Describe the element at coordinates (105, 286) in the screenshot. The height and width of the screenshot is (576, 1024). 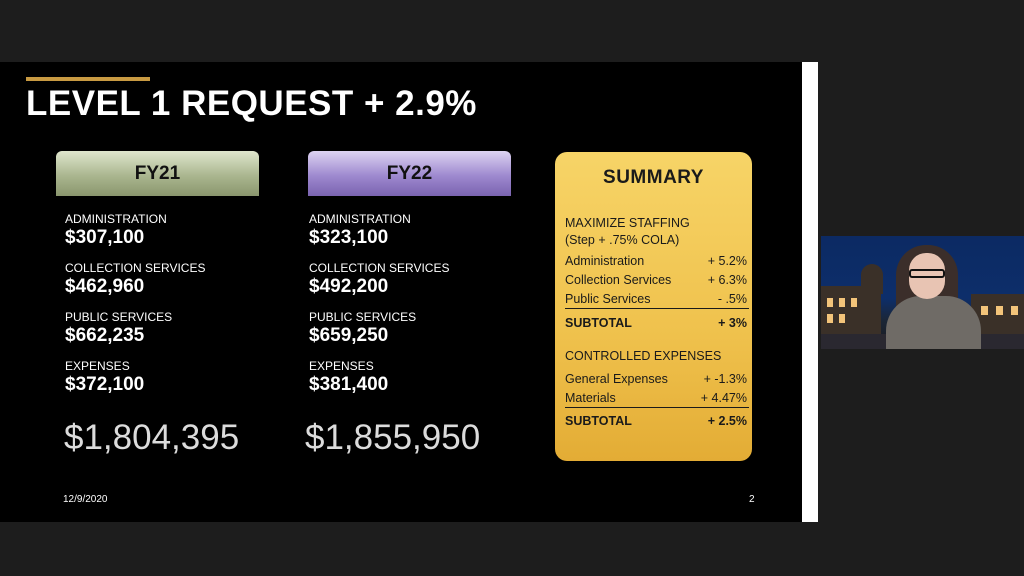
I see `line-item-value: $462,960` at that location.